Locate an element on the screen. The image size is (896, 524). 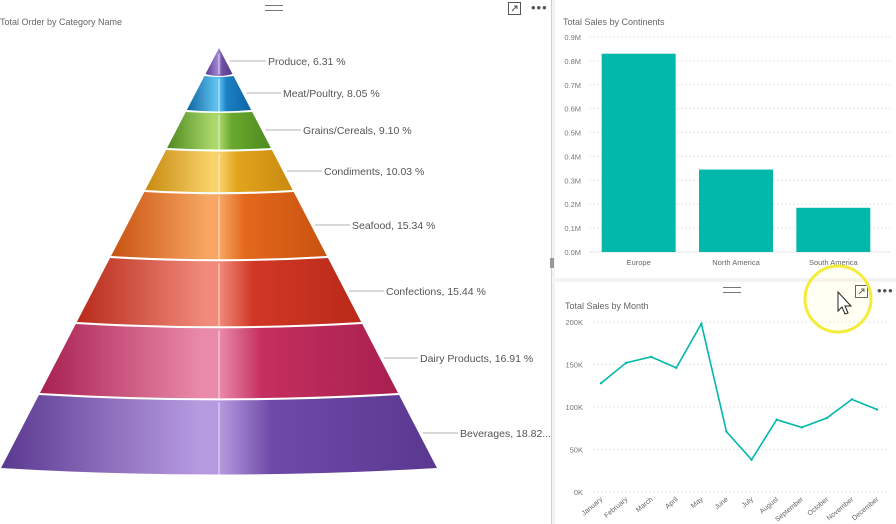
continents-title: Total Sales by Continents is located at coordinates (614, 22).